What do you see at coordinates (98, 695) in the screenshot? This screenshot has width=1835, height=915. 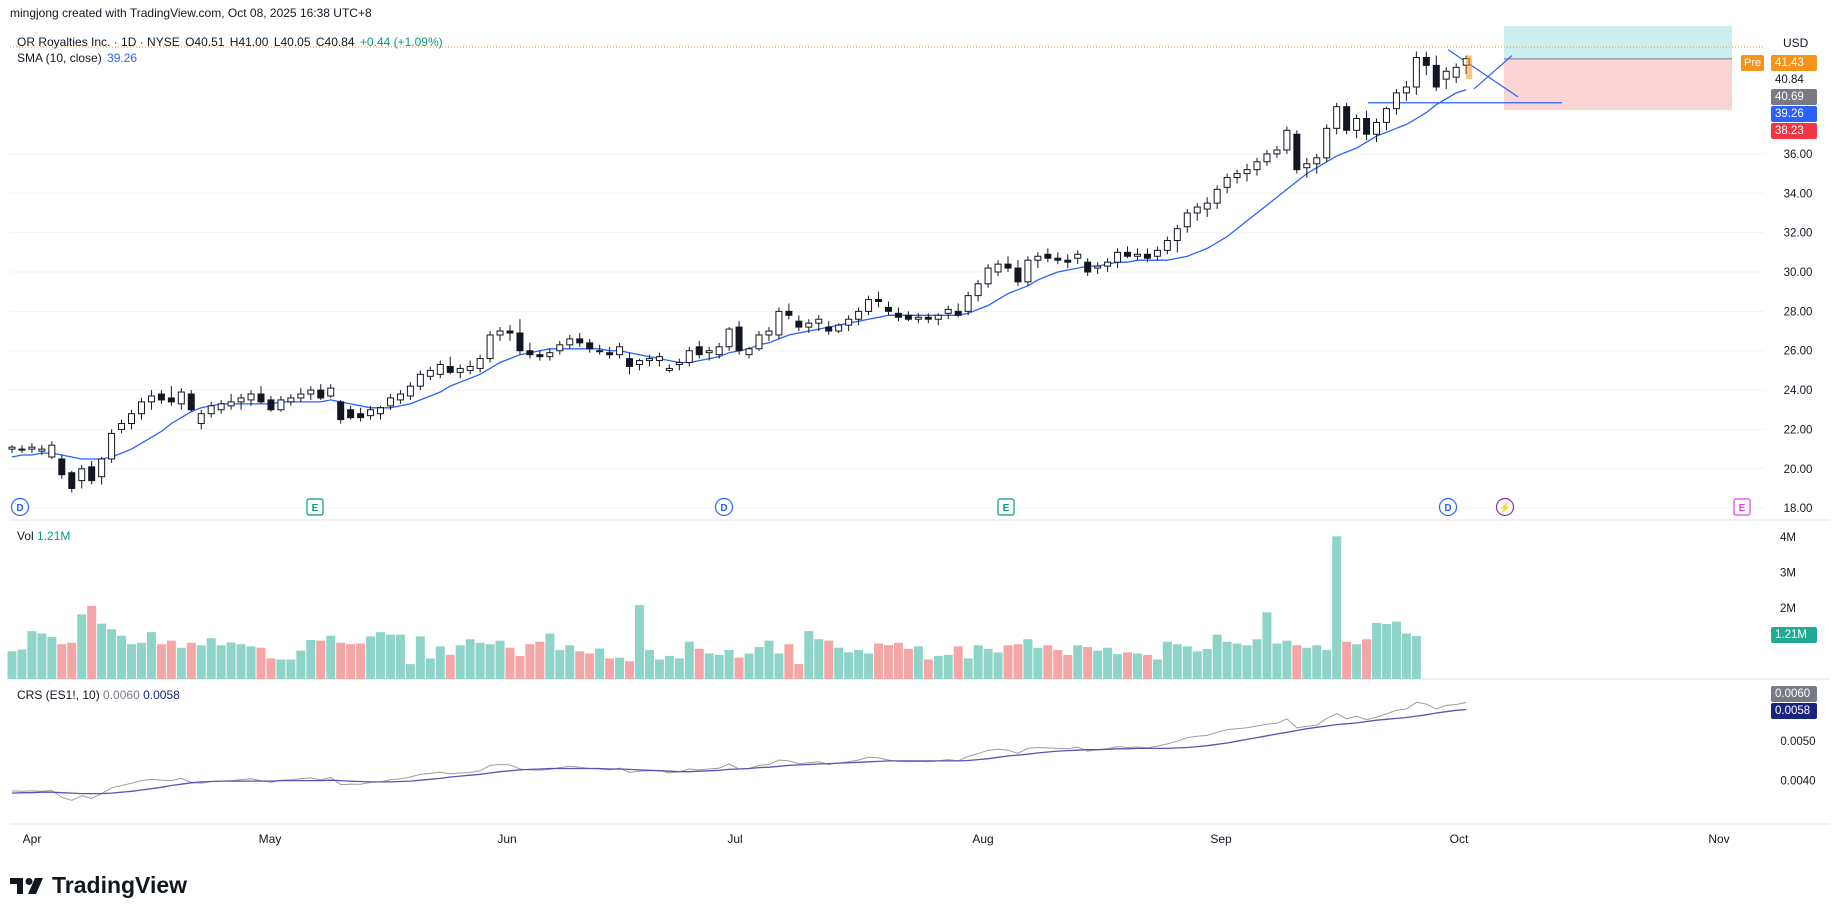 I see `crs-legend: CRS (ES1!, 10) 0.0060 0.0058` at bounding box center [98, 695].